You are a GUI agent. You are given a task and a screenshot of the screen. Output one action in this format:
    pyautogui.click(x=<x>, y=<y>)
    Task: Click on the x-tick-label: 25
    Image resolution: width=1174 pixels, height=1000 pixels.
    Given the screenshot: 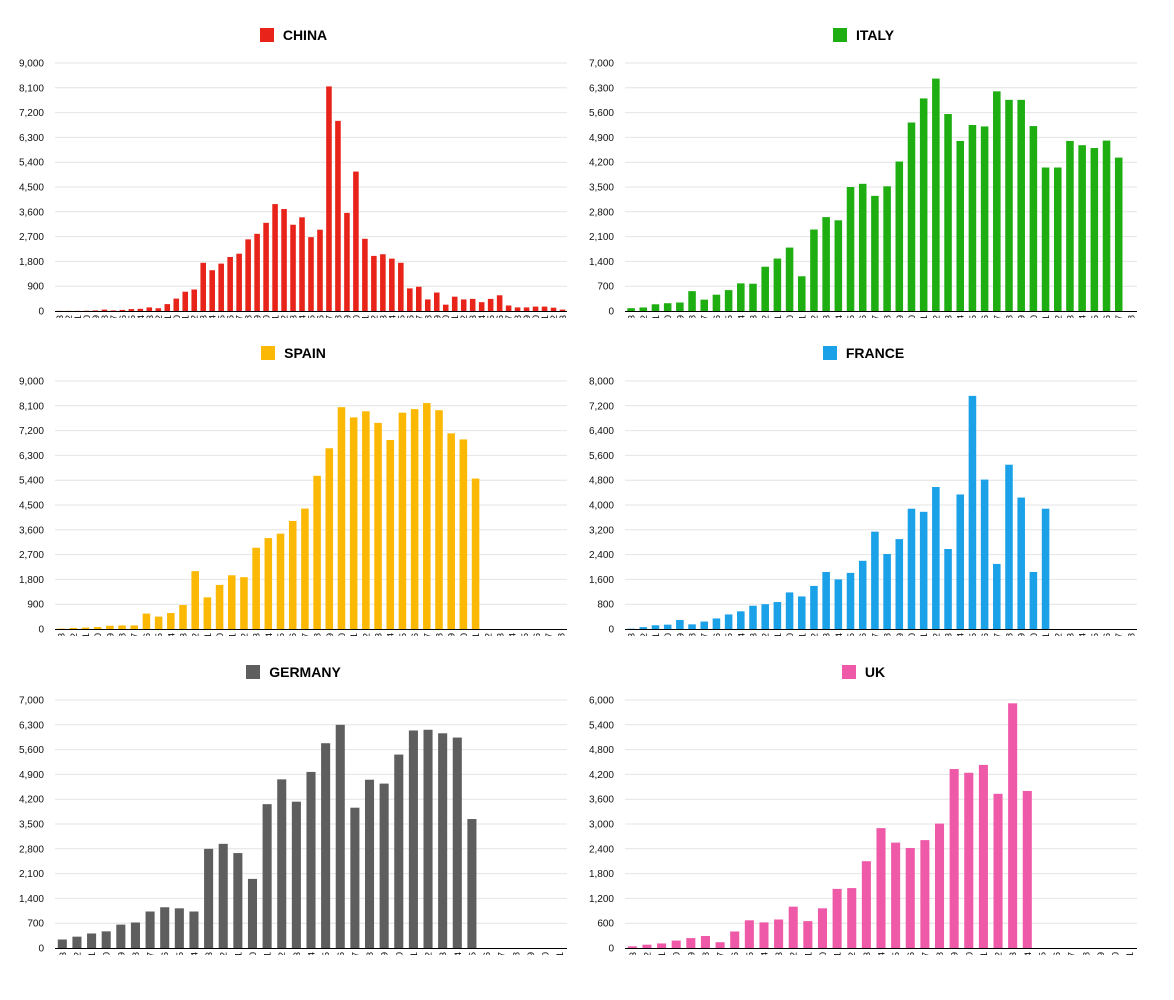 What is the action you would take?
    pyautogui.click(x=401, y=316)
    